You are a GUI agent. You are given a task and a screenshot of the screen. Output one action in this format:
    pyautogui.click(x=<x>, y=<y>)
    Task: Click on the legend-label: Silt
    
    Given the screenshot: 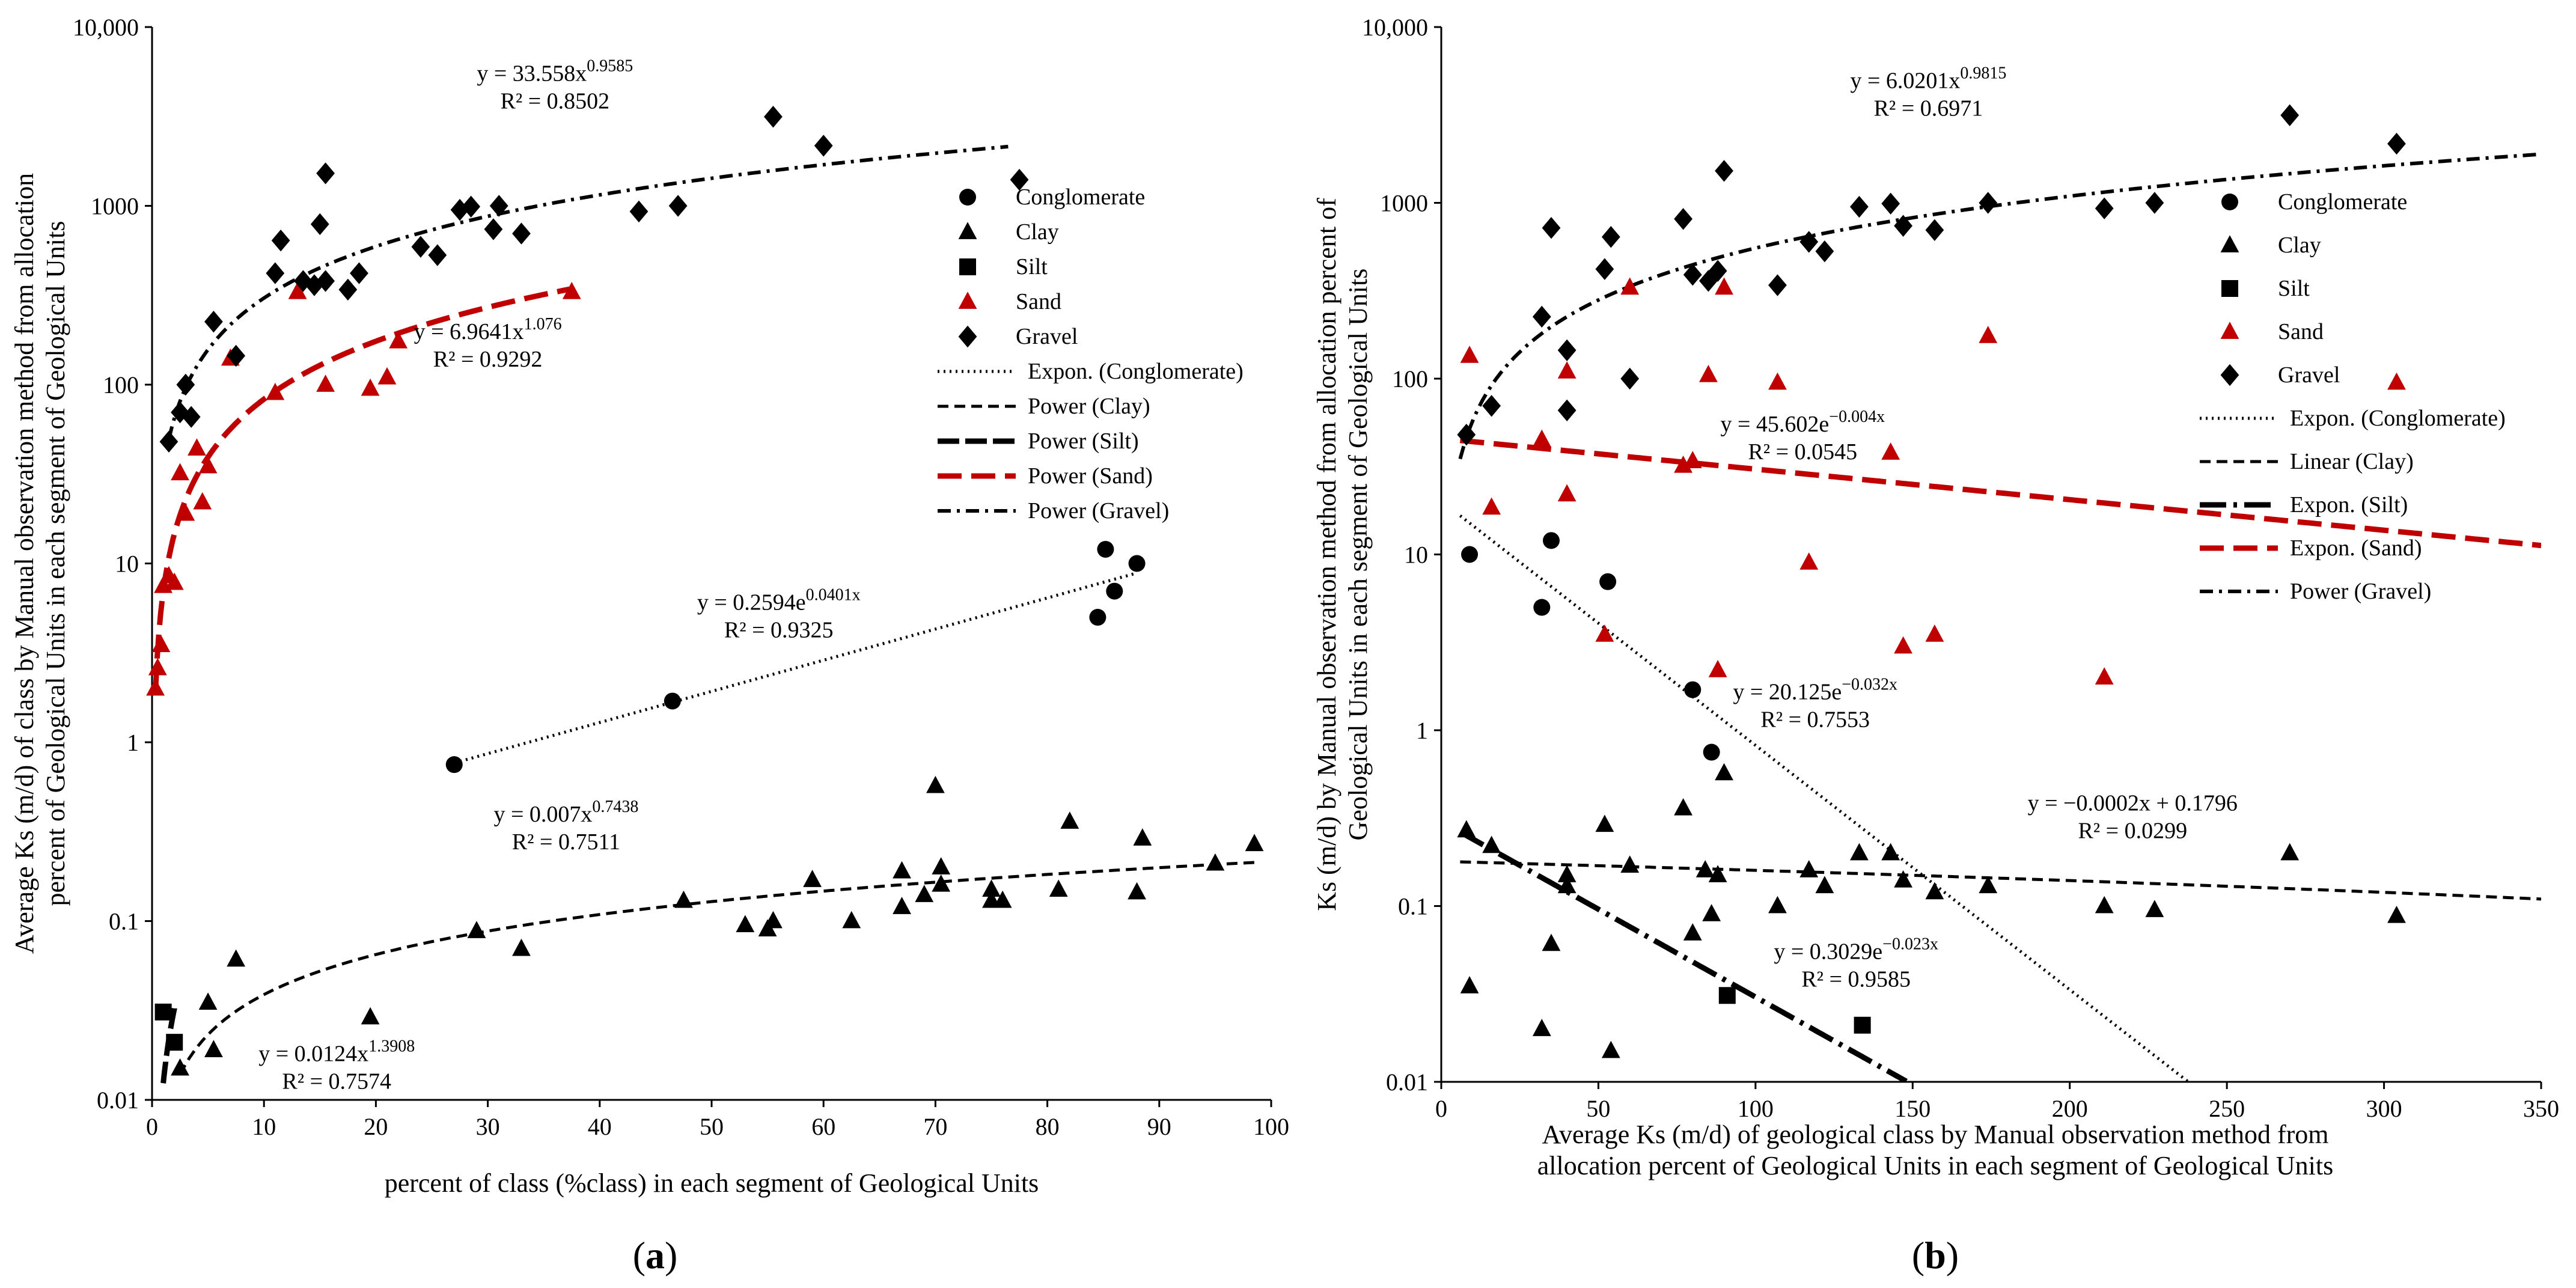 What is the action you would take?
    pyautogui.click(x=1032, y=266)
    